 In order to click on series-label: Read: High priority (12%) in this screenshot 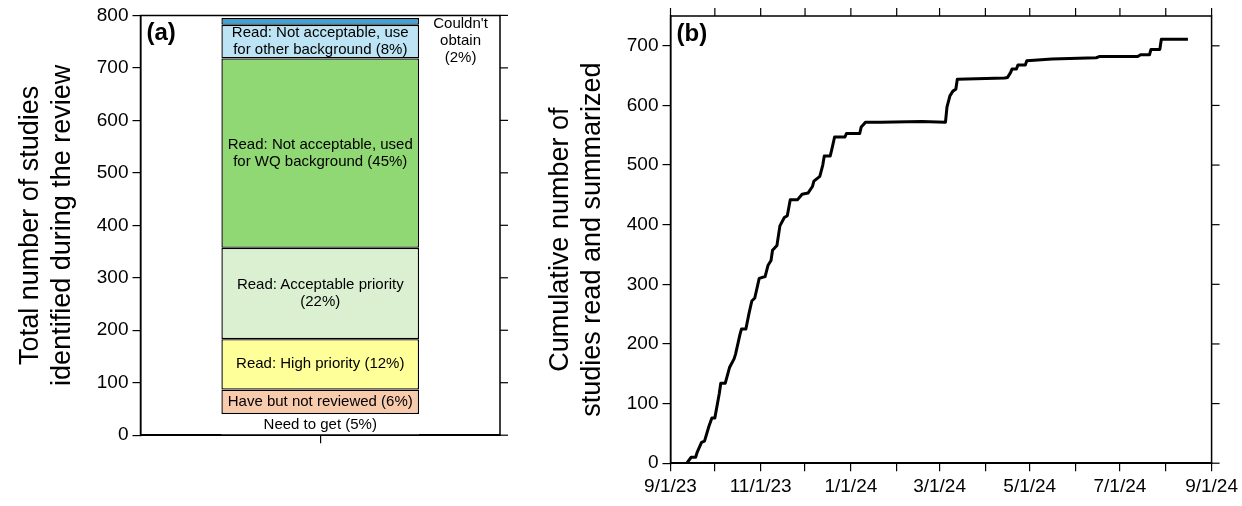, I will do `click(320, 363)`.